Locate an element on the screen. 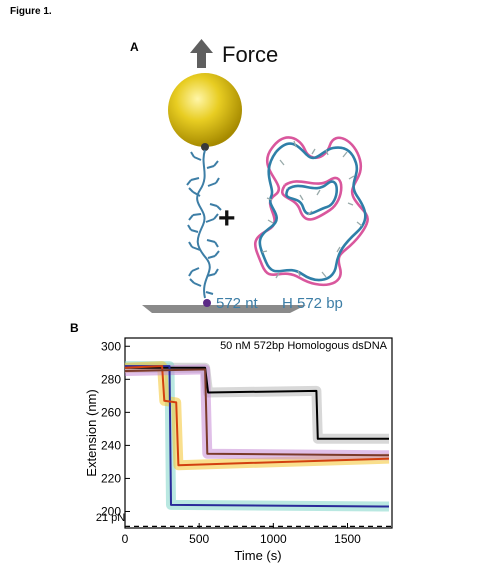  x-tick-label: 1000 is located at coordinates (273, 539).